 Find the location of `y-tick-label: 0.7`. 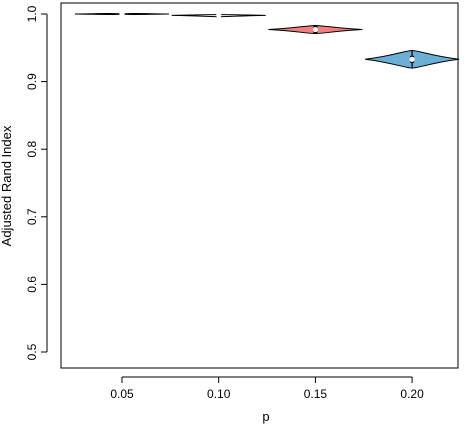

y-tick-label: 0.7 is located at coordinates (32, 216).